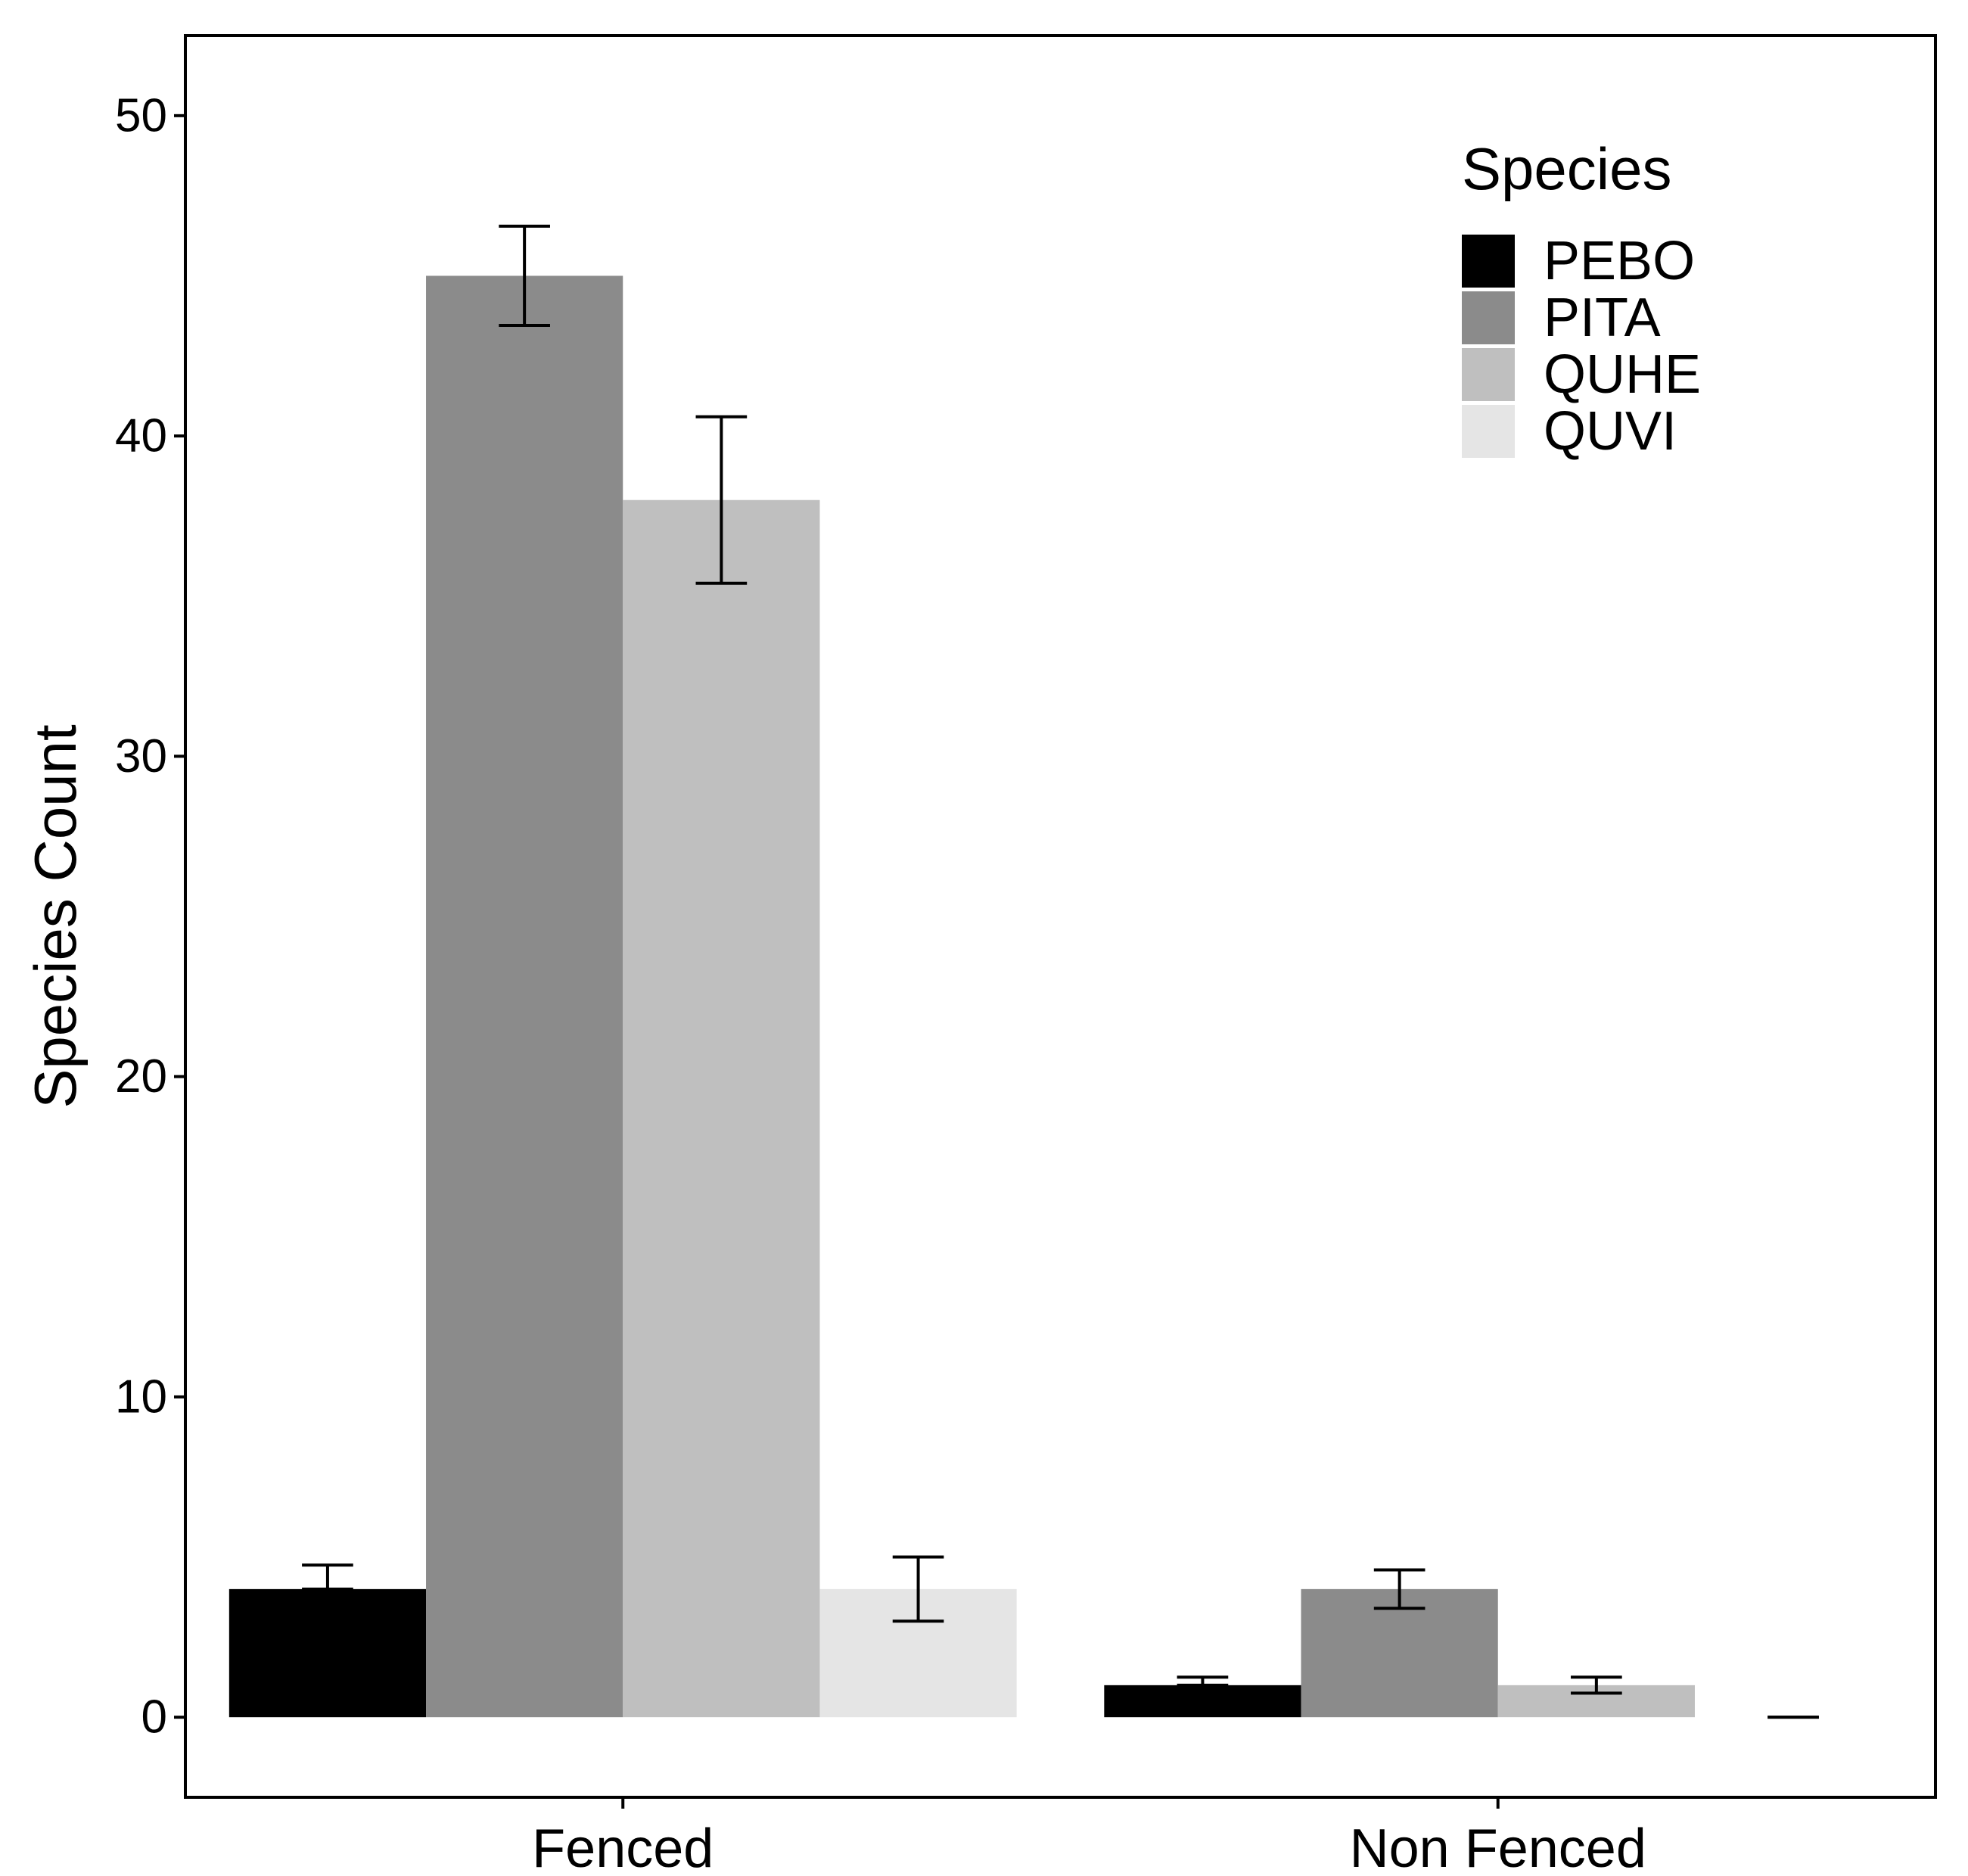 This screenshot has width=1968, height=1876. What do you see at coordinates (55, 917) in the screenshot?
I see `y-axis-title: Species Count` at bounding box center [55, 917].